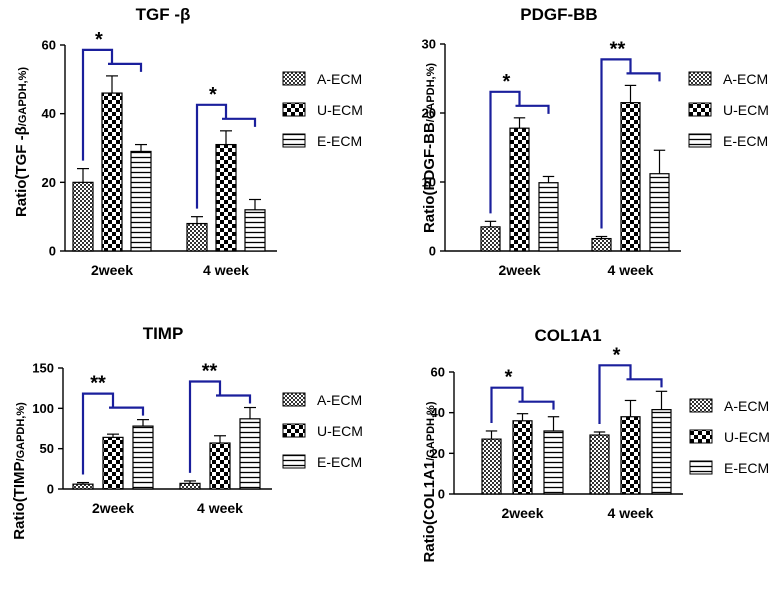  Describe the element at coordinates (163, 333) in the screenshot. I see `chart-title: TIMP` at that location.